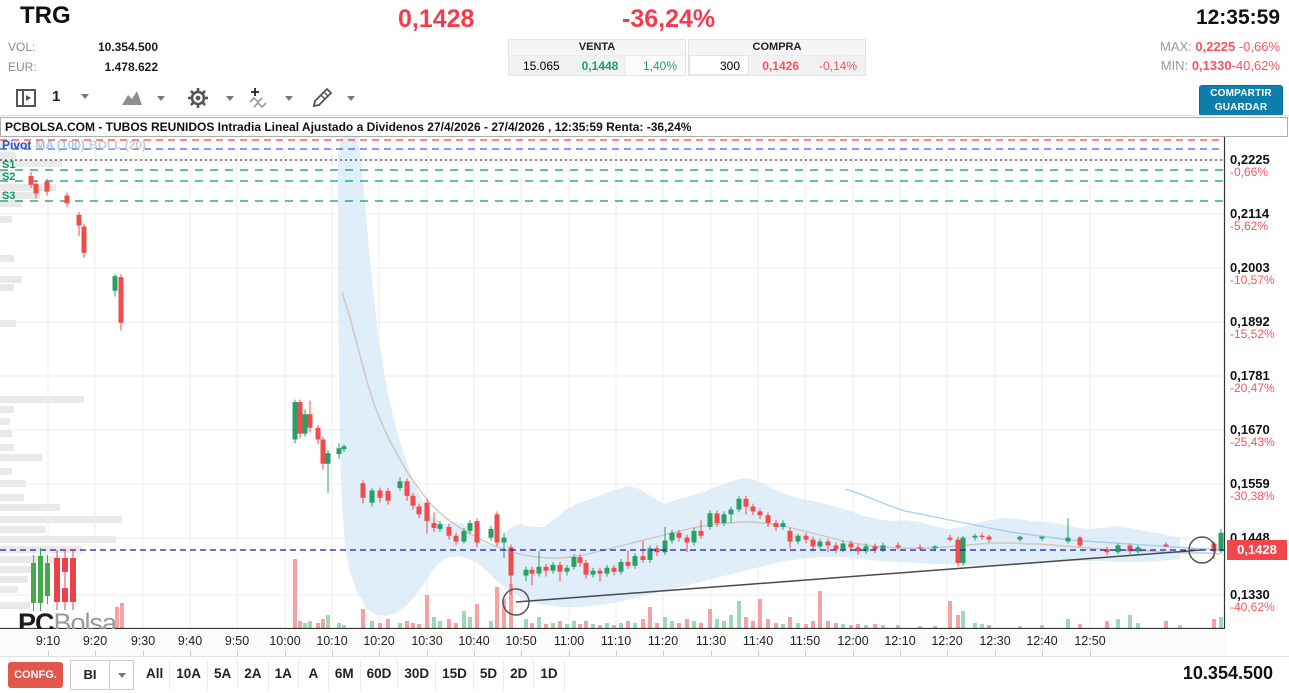  I want to click on time-tick-10-20: 10:20, so click(379, 641).